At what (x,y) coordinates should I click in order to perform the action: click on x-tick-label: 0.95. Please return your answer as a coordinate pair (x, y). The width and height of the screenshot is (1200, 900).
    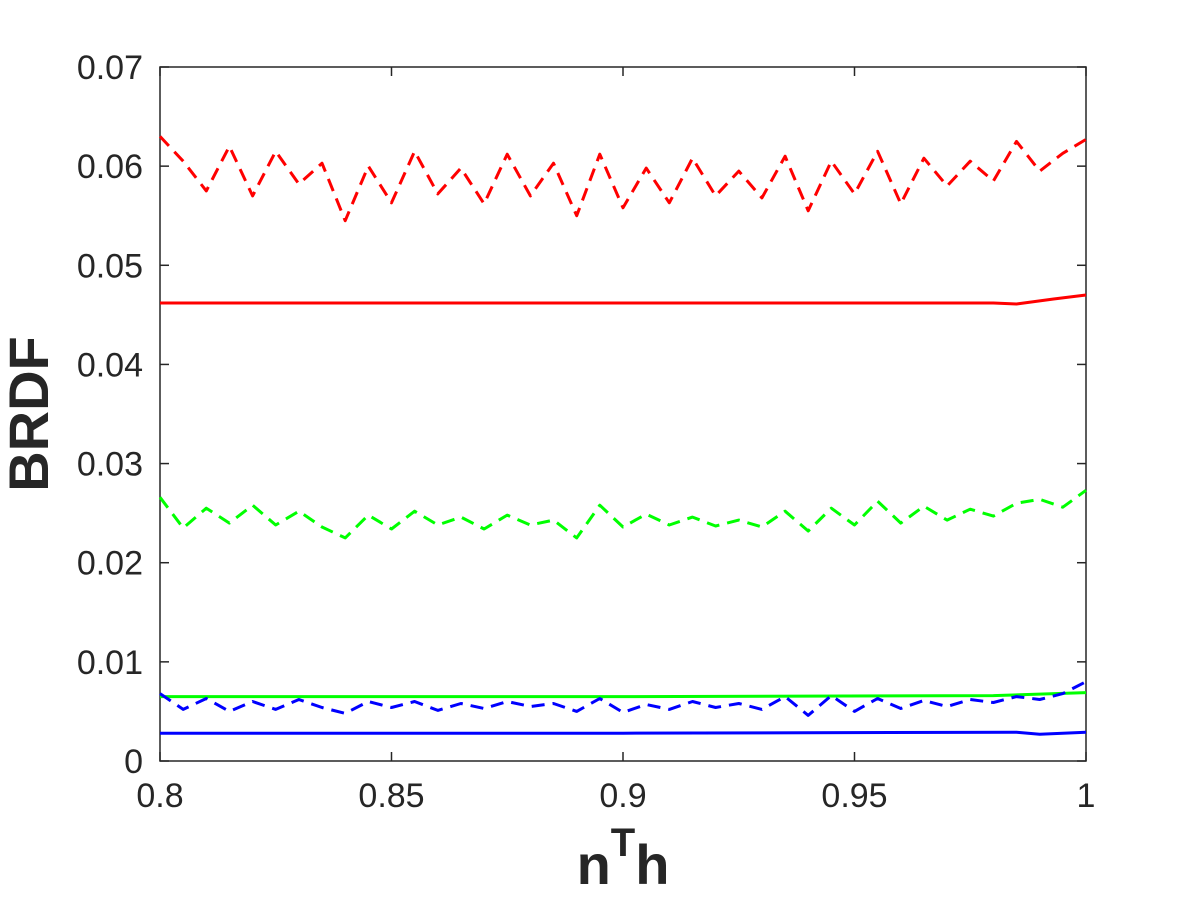
    Looking at the image, I should click on (854, 796).